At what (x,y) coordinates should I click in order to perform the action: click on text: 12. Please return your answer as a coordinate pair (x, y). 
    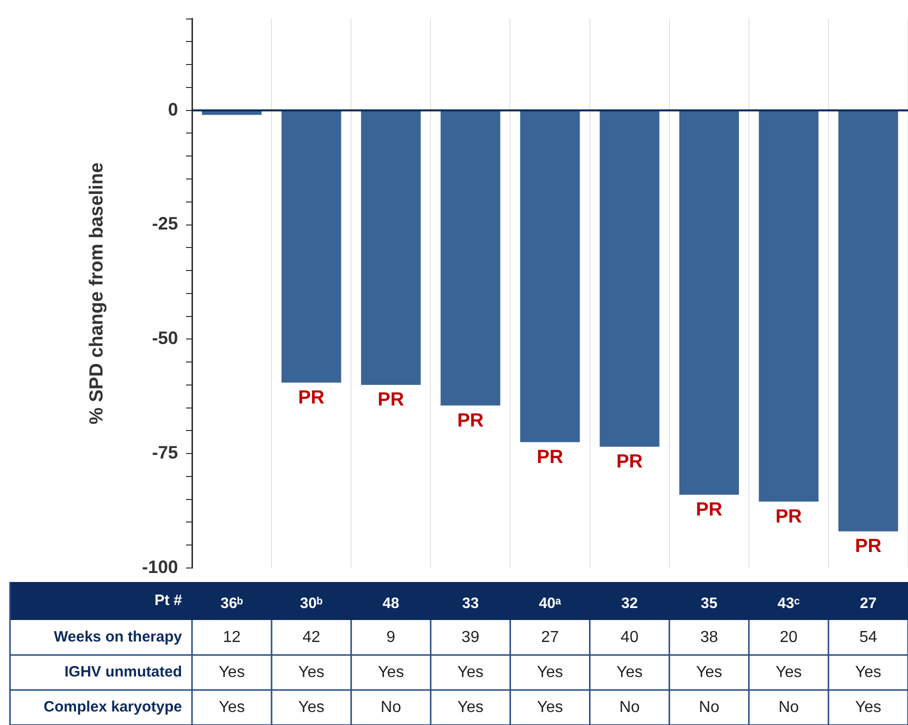
    Looking at the image, I should click on (231, 637).